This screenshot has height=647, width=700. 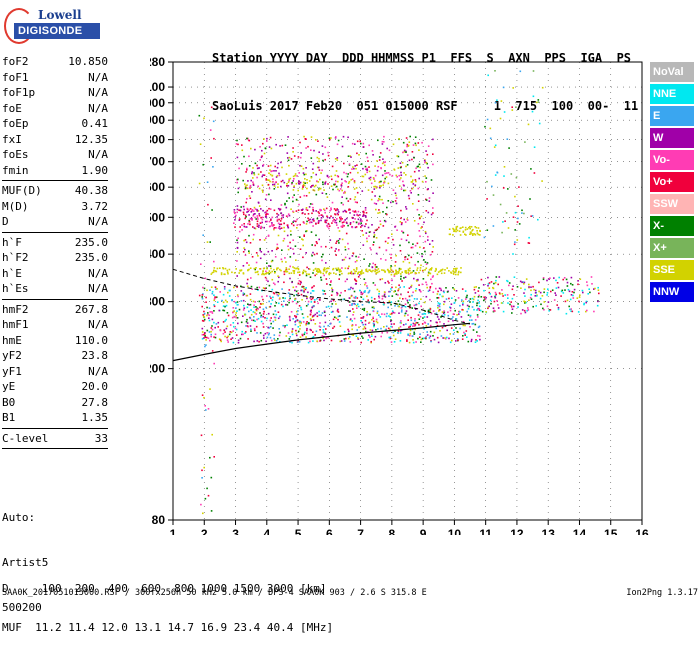 I want to click on param-row: h`Es N/A, so click(x=55, y=289).